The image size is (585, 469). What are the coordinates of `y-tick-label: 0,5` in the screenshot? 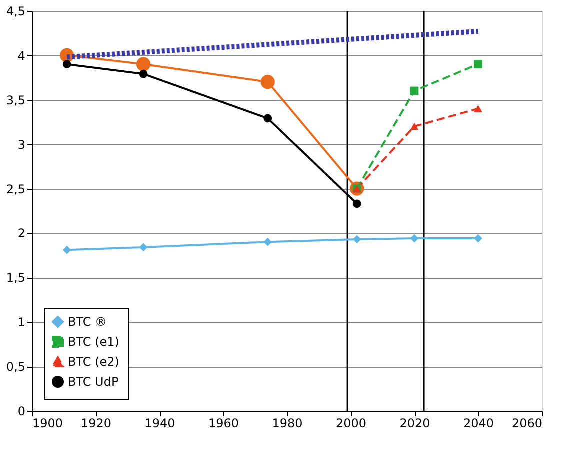 It's located at (16, 367).